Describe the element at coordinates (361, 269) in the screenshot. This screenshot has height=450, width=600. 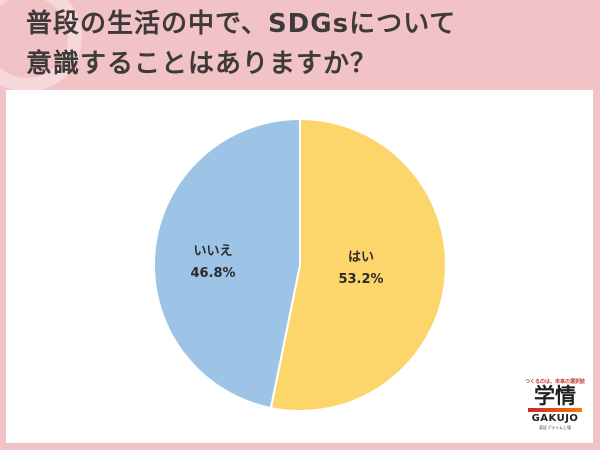
I see `slice-label-yes: はい 53.2%` at that location.